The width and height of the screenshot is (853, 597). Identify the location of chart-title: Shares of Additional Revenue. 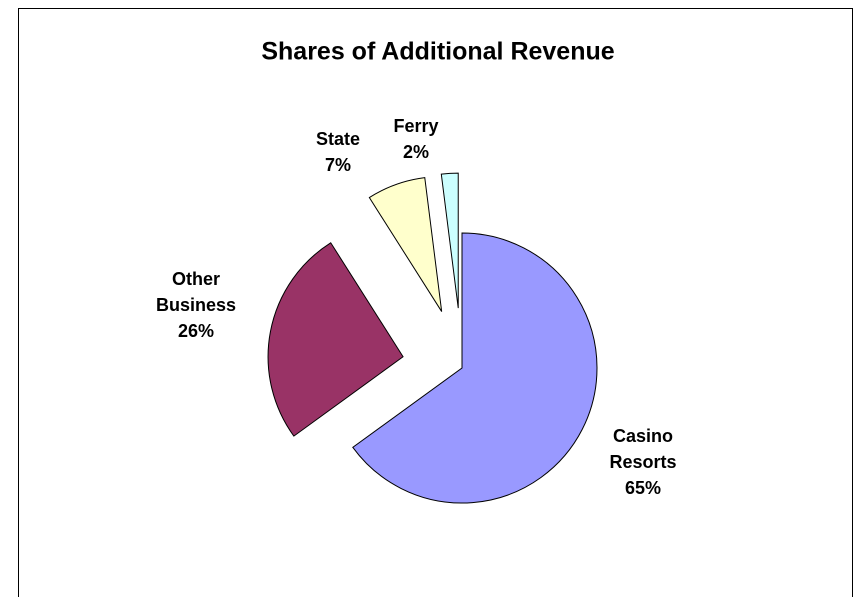
(438, 51).